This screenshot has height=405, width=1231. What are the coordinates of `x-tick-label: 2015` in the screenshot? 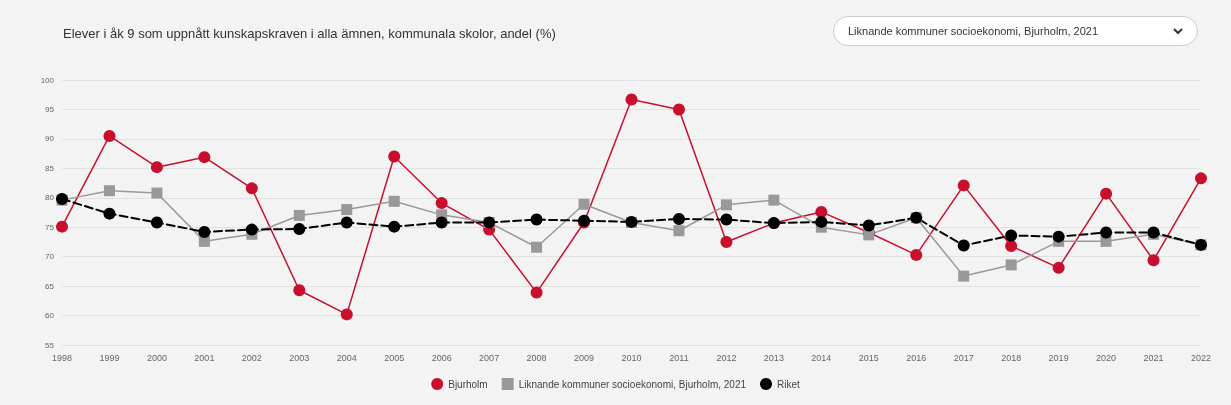 It's located at (868, 357).